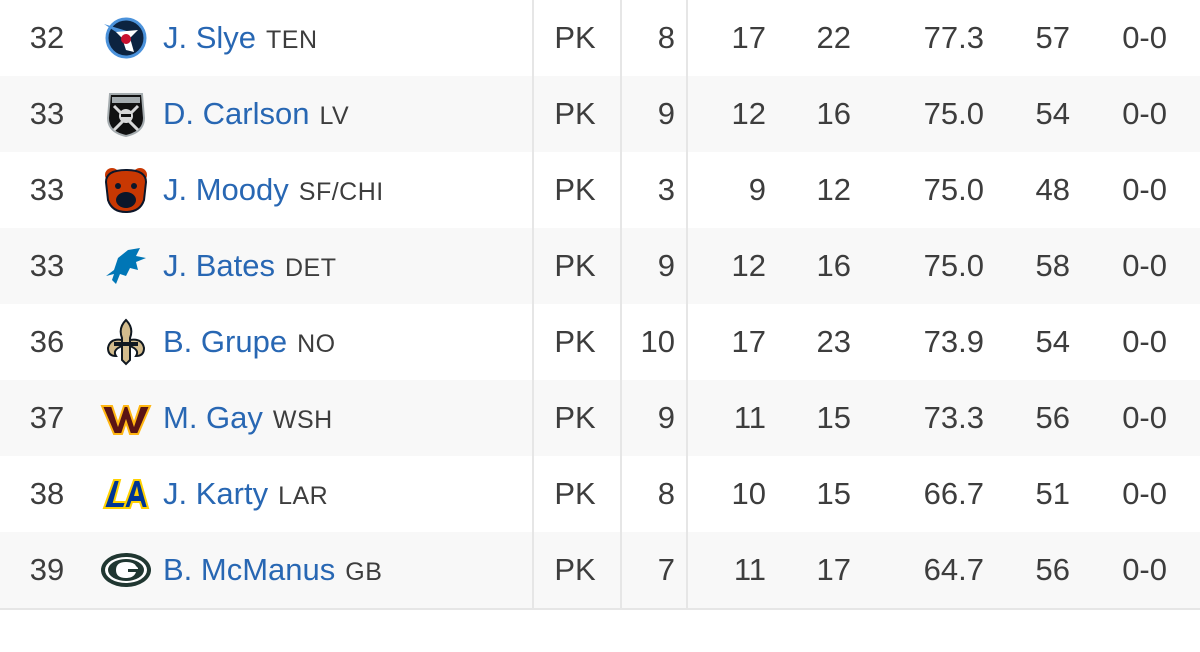  What do you see at coordinates (1052, 493) in the screenshot?
I see `long-cell: 51` at bounding box center [1052, 493].